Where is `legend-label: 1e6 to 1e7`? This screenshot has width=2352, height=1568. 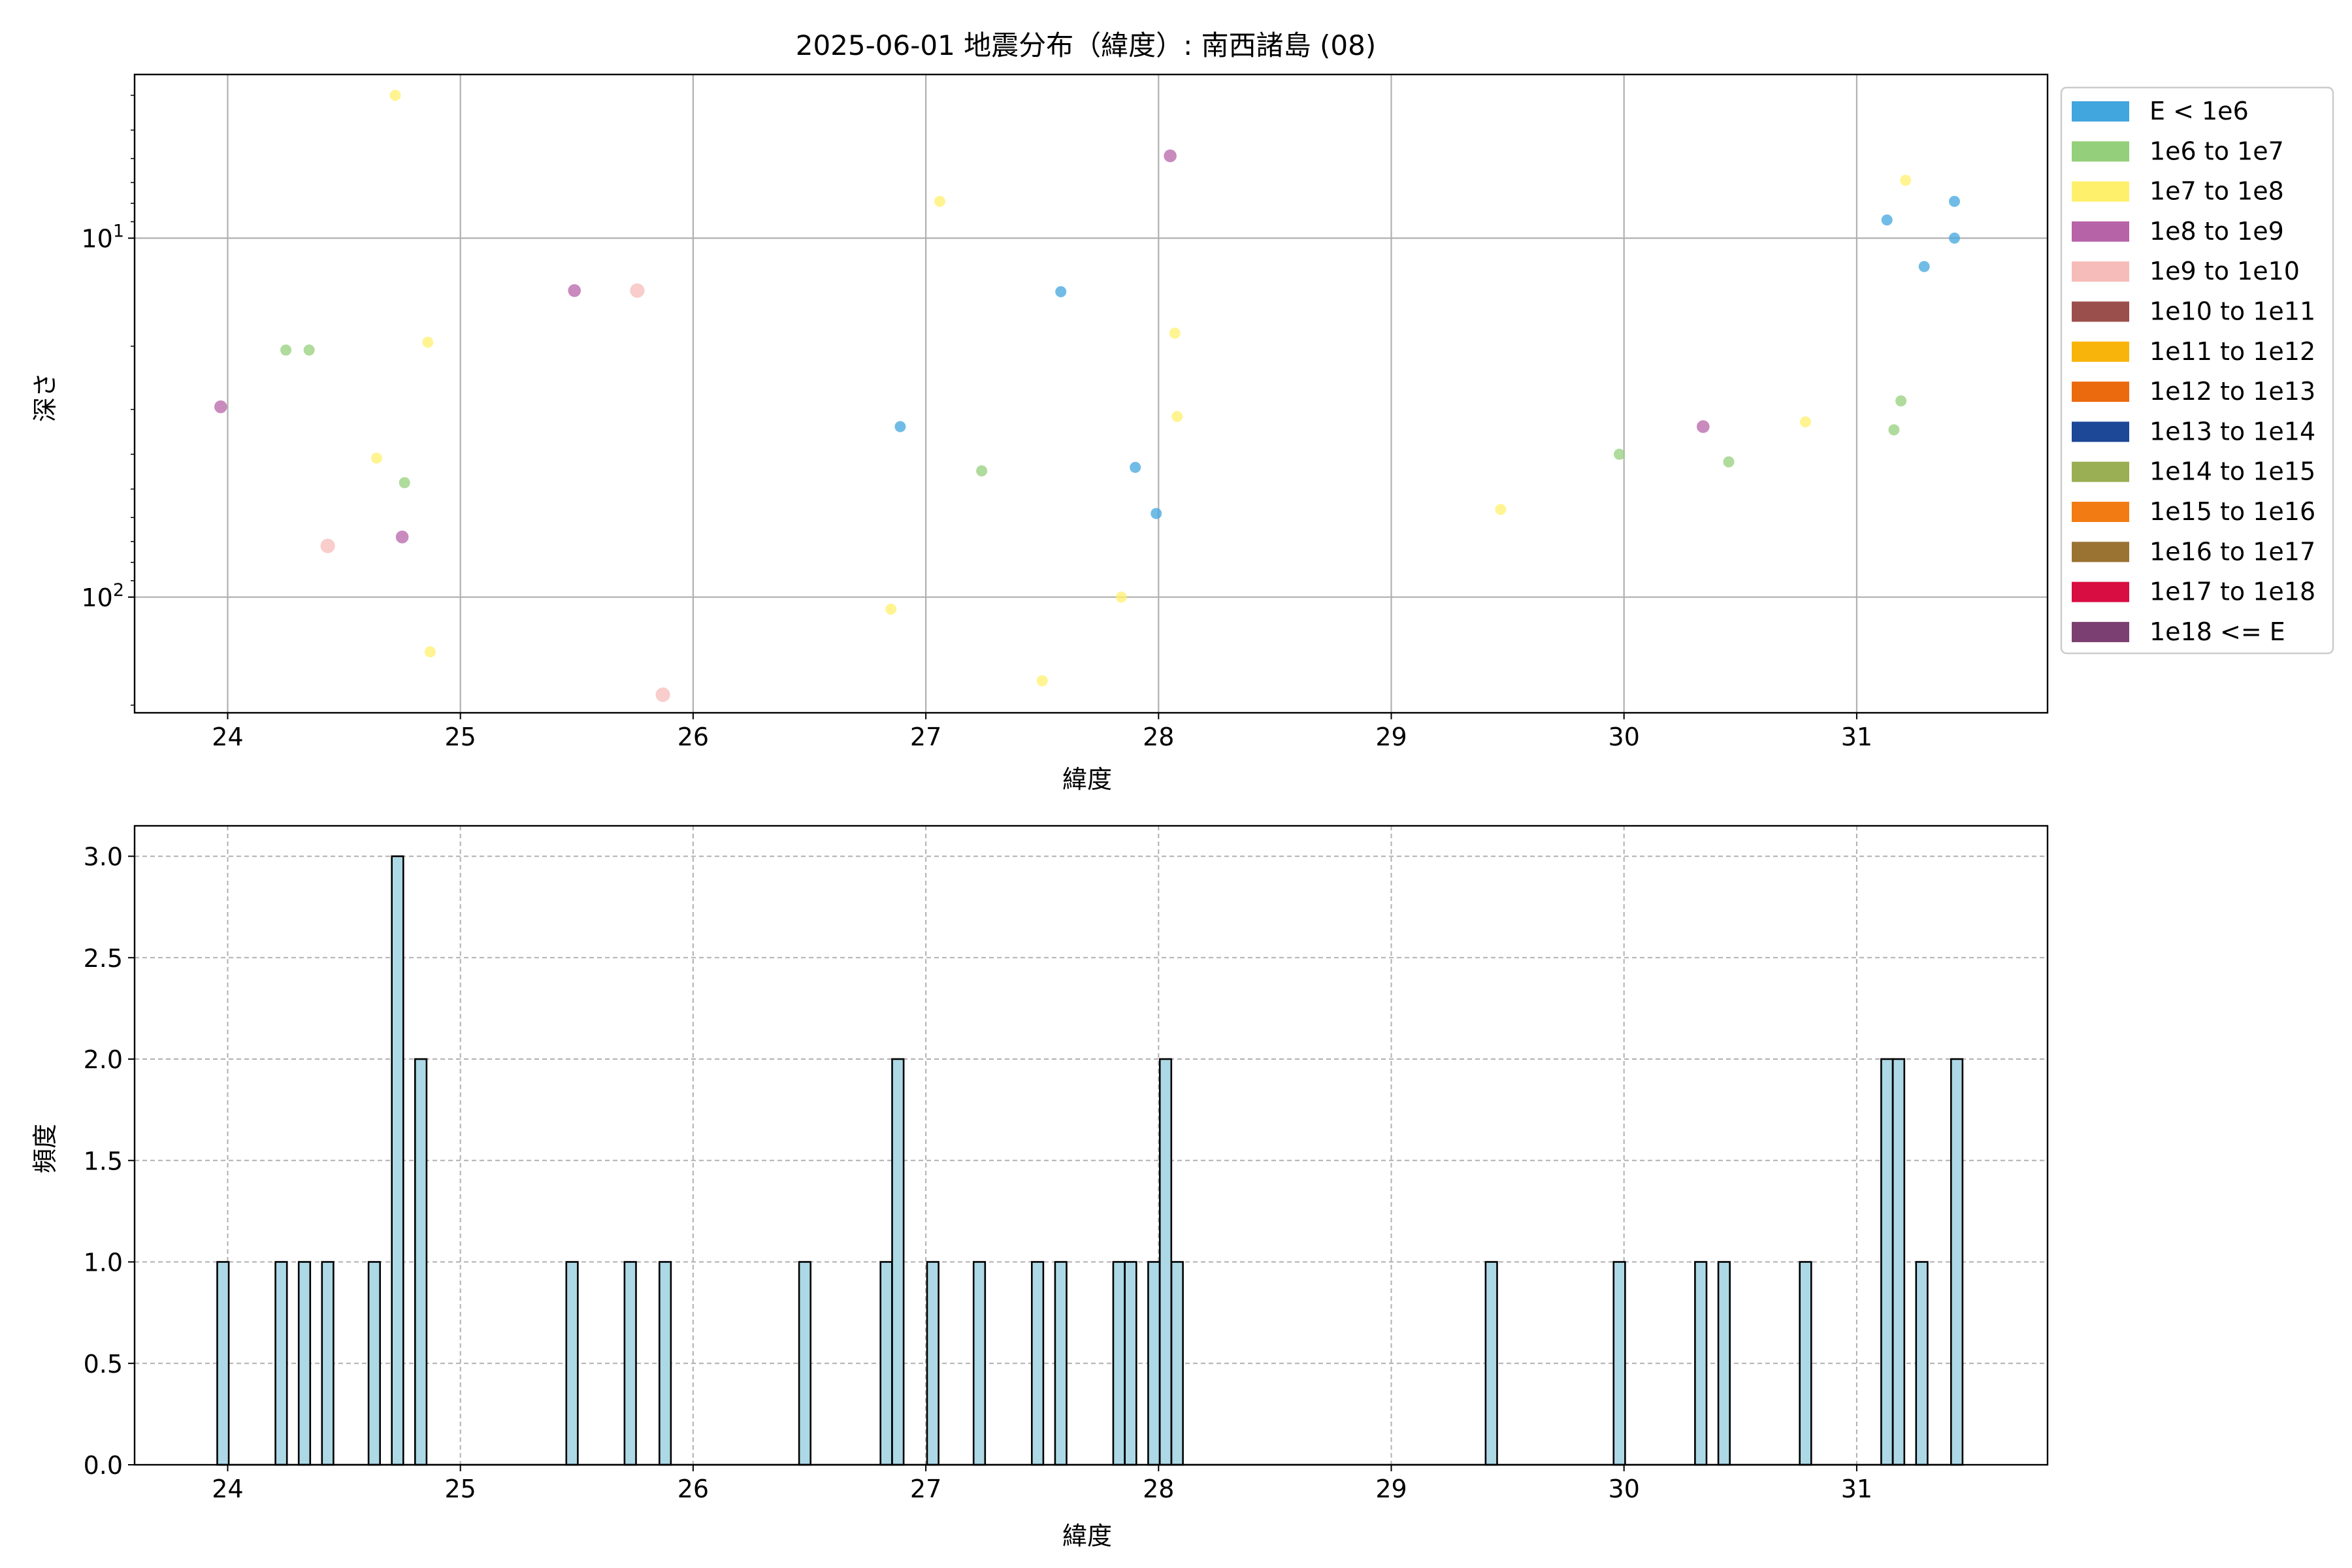
legend-label: 1e6 to 1e7 is located at coordinates (2216, 151).